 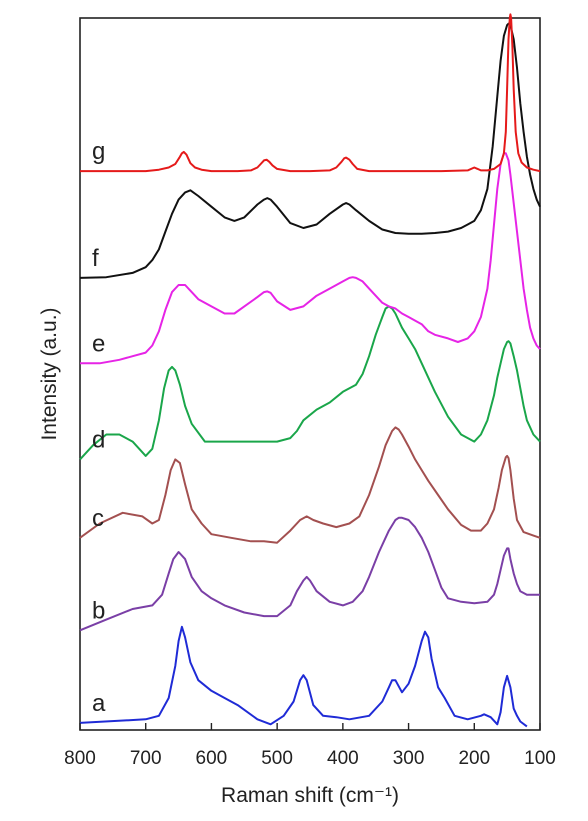 I want to click on series-label-g: g, so click(x=98, y=151).